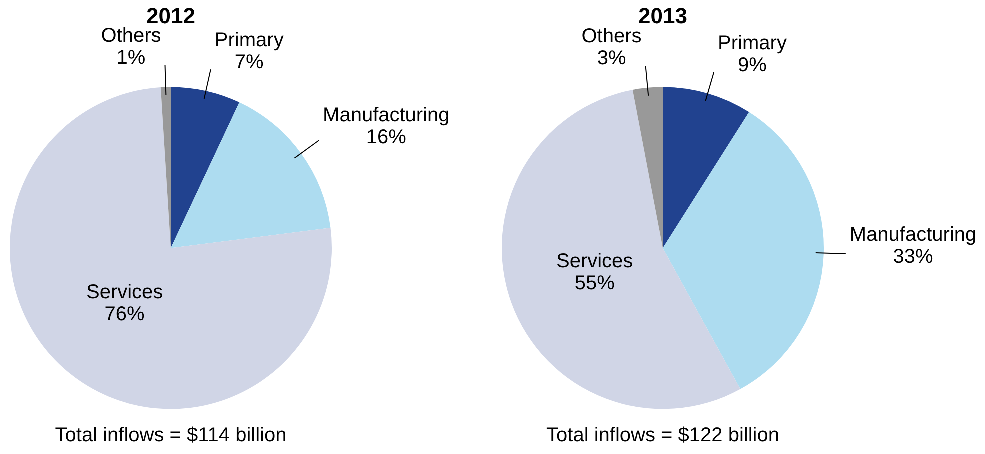 The width and height of the screenshot is (985, 454). What do you see at coordinates (171, 435) in the screenshot?
I see `text: Total inflows = $114 billion` at bounding box center [171, 435].